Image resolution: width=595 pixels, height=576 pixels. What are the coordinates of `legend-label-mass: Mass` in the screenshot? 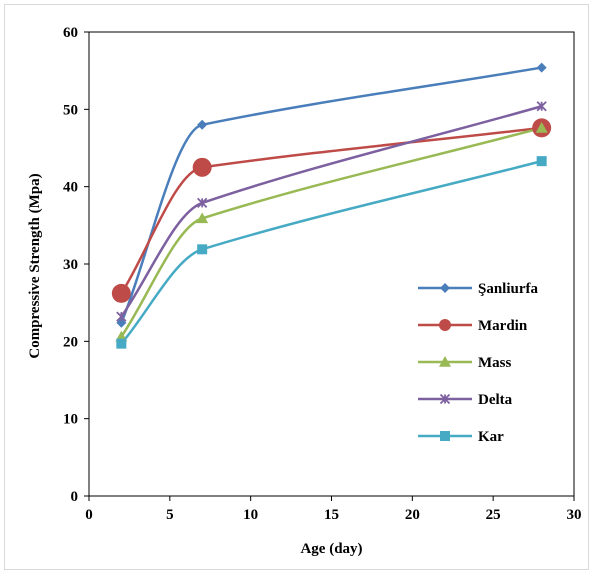 It's located at (494, 363).